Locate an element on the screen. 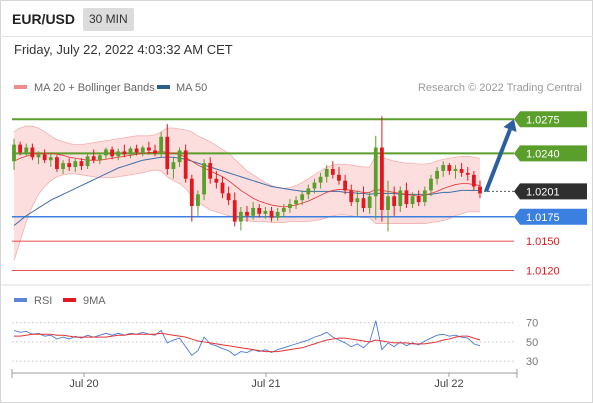  level-label-1.0120: 1.0120 is located at coordinates (543, 271).